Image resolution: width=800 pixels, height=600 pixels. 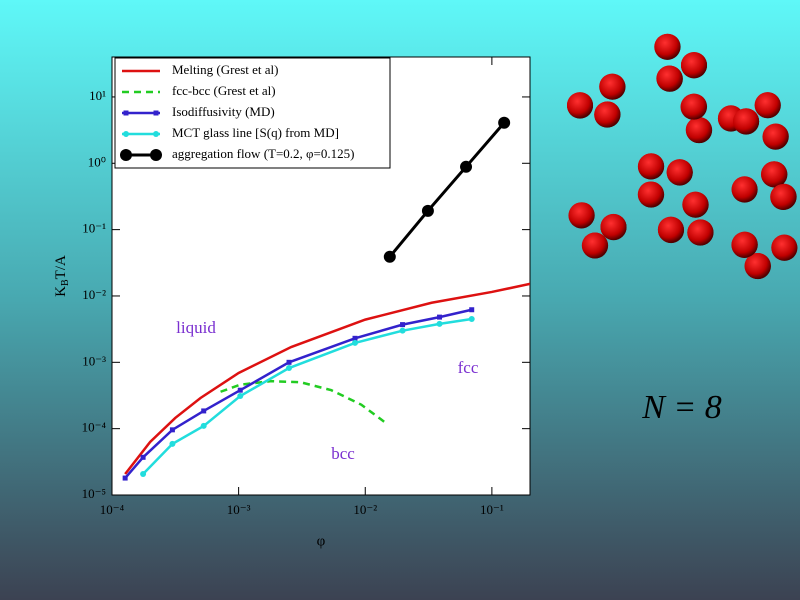 I want to click on y-label-rest: T/A, so click(x=61, y=267).